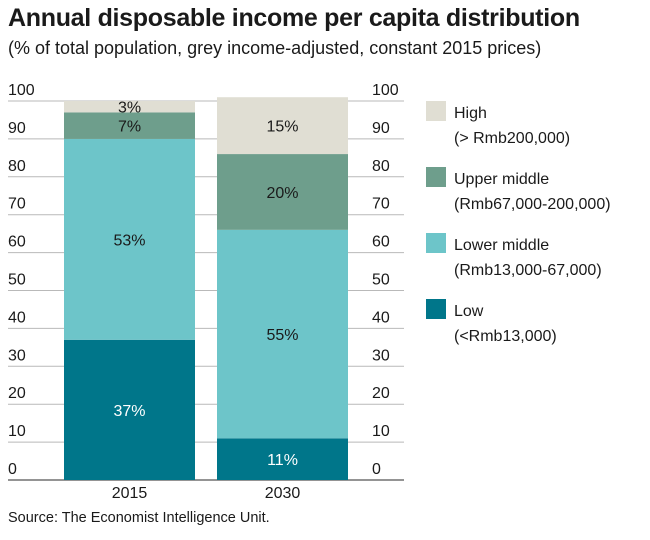 The width and height of the screenshot is (650, 540). What do you see at coordinates (528, 270) in the screenshot?
I see `legend-range: (Rmb13,000-67,000)` at bounding box center [528, 270].